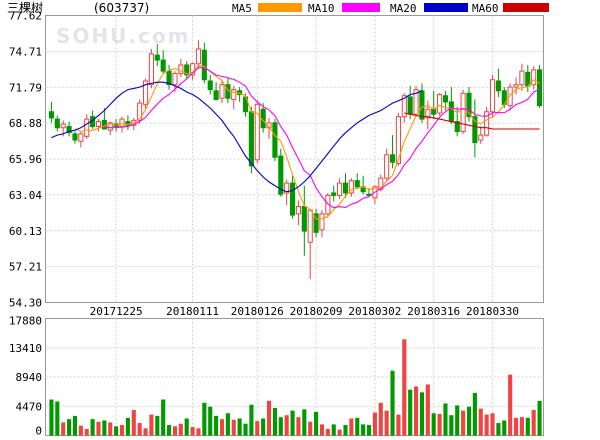  What do you see at coordinates (485, 8) in the screenshot?
I see `legend-label-ma60: MA60` at bounding box center [485, 8].